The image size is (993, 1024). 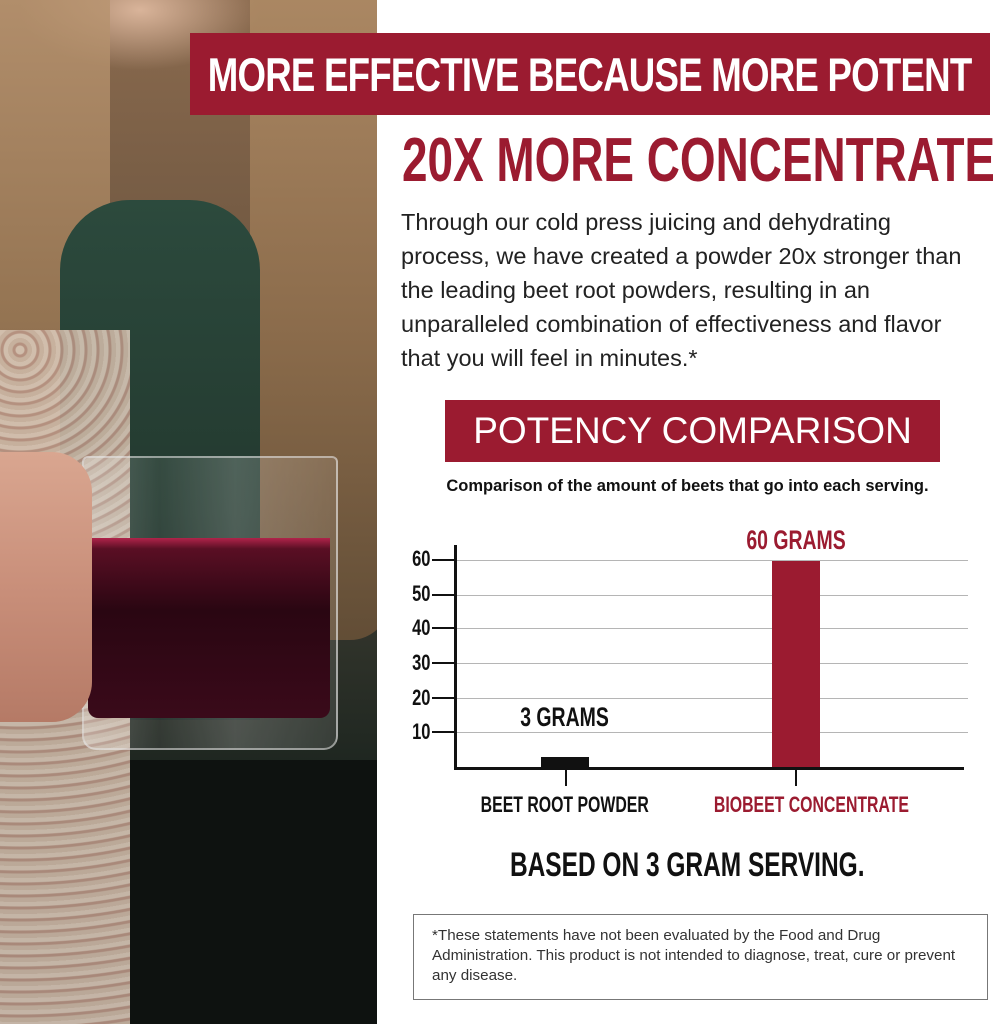 I want to click on y-tick-label: 50, so click(x=420, y=593).